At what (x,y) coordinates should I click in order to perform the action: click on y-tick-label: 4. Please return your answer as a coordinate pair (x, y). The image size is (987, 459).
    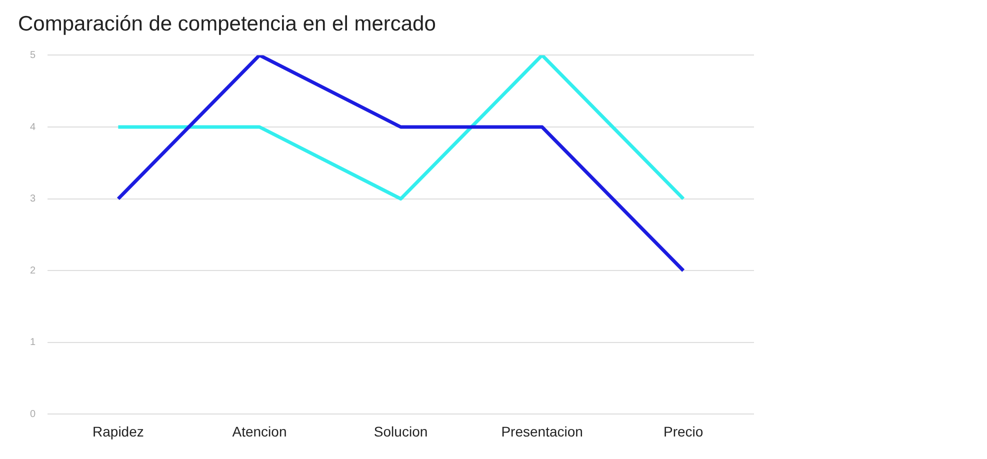
    Looking at the image, I should click on (33, 127).